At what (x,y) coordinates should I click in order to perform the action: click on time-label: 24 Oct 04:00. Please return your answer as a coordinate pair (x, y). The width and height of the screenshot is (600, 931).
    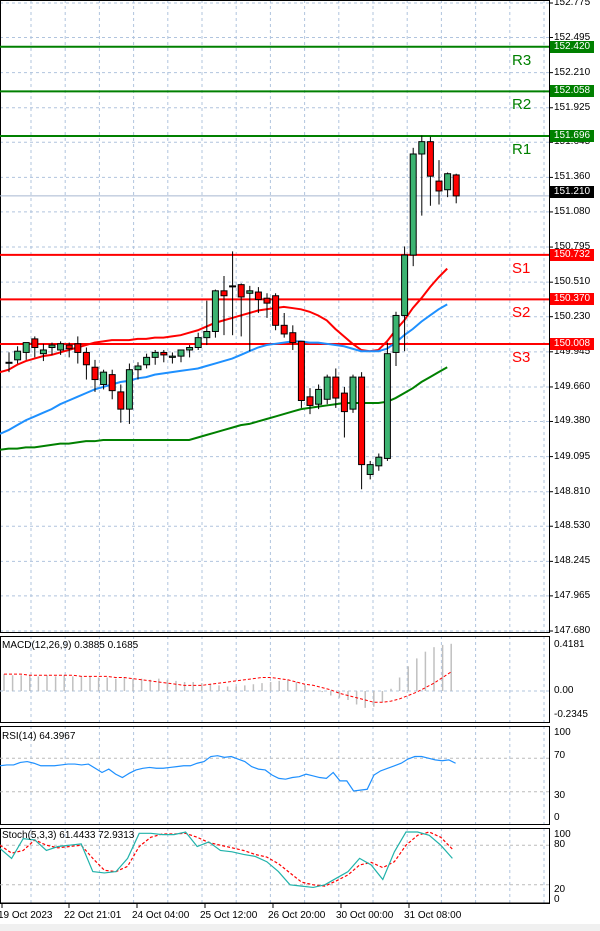
    Looking at the image, I should click on (161, 915).